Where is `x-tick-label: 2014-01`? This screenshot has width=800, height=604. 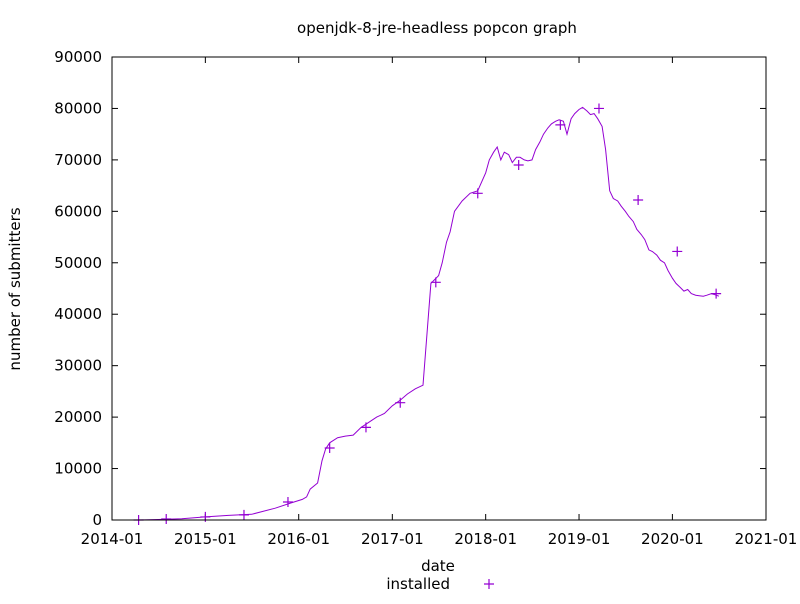 x-tick-label: 2014-01 is located at coordinates (112, 539).